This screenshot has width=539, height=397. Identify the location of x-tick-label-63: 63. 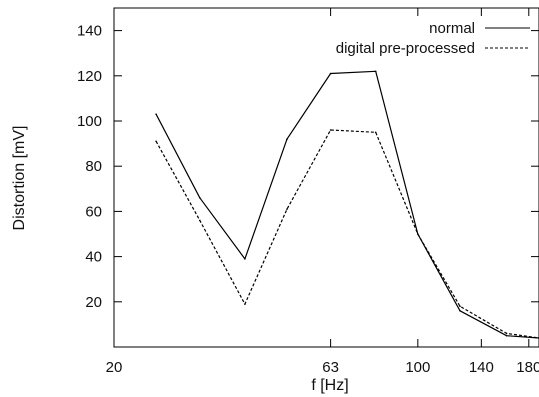
(330, 367).